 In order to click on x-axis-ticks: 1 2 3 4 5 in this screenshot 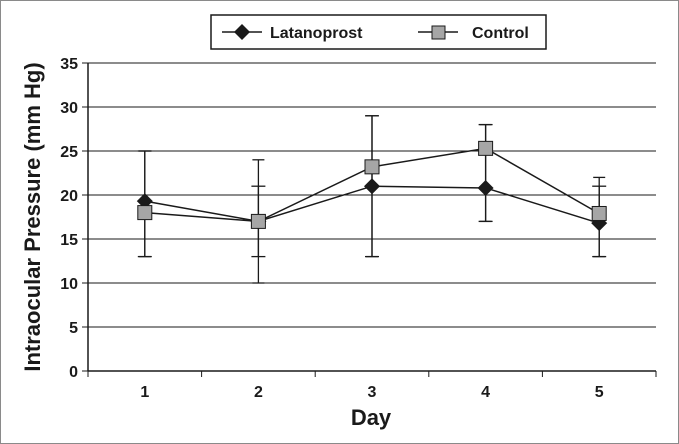, I will do `click(372, 386)`.